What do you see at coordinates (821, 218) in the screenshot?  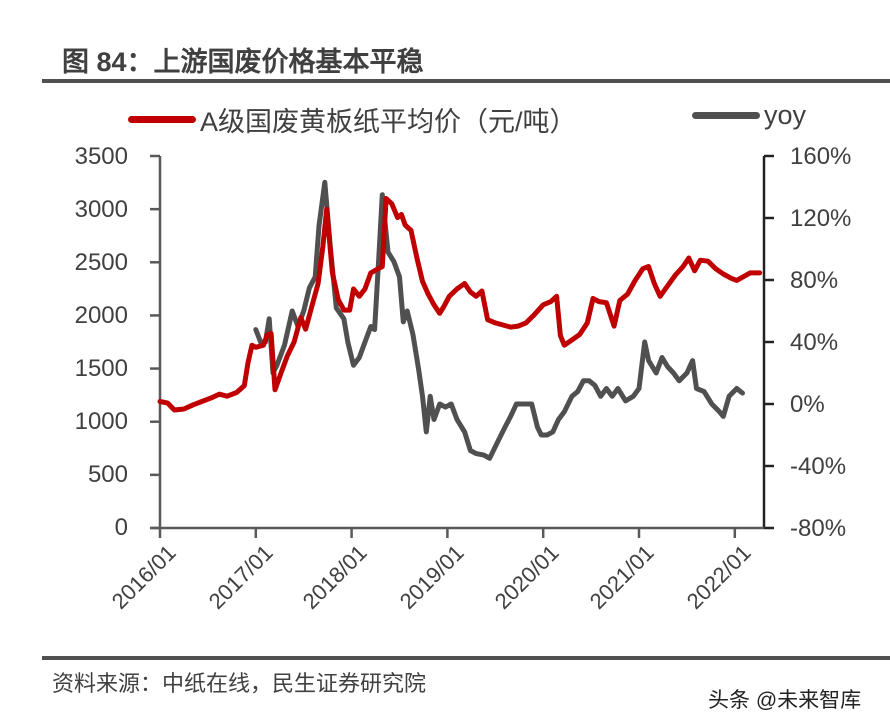 I see `y2-tick-label: 120%` at bounding box center [821, 218].